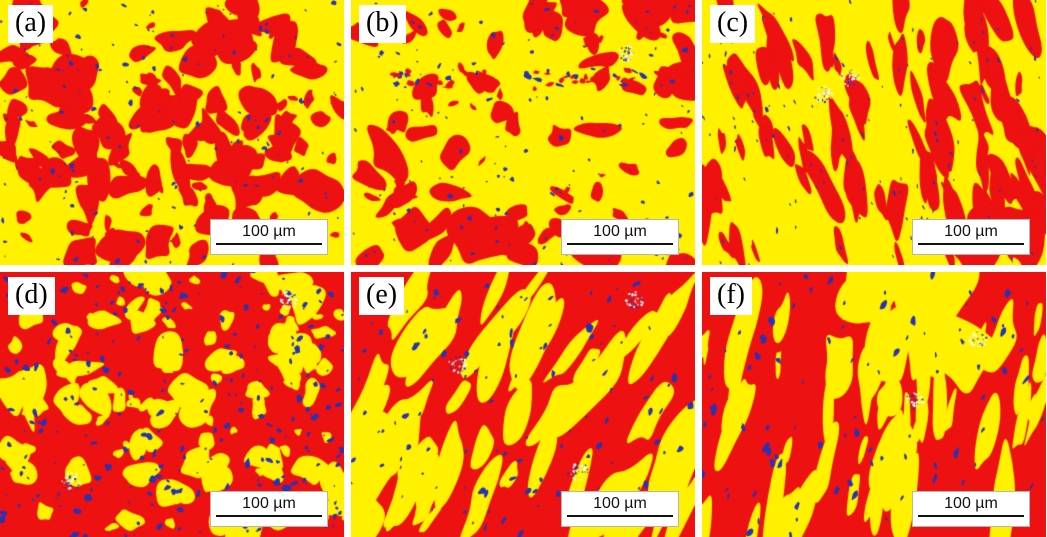 This screenshot has height=537, width=1047. I want to click on scale-bar-b: 100 µm, so click(620, 237).